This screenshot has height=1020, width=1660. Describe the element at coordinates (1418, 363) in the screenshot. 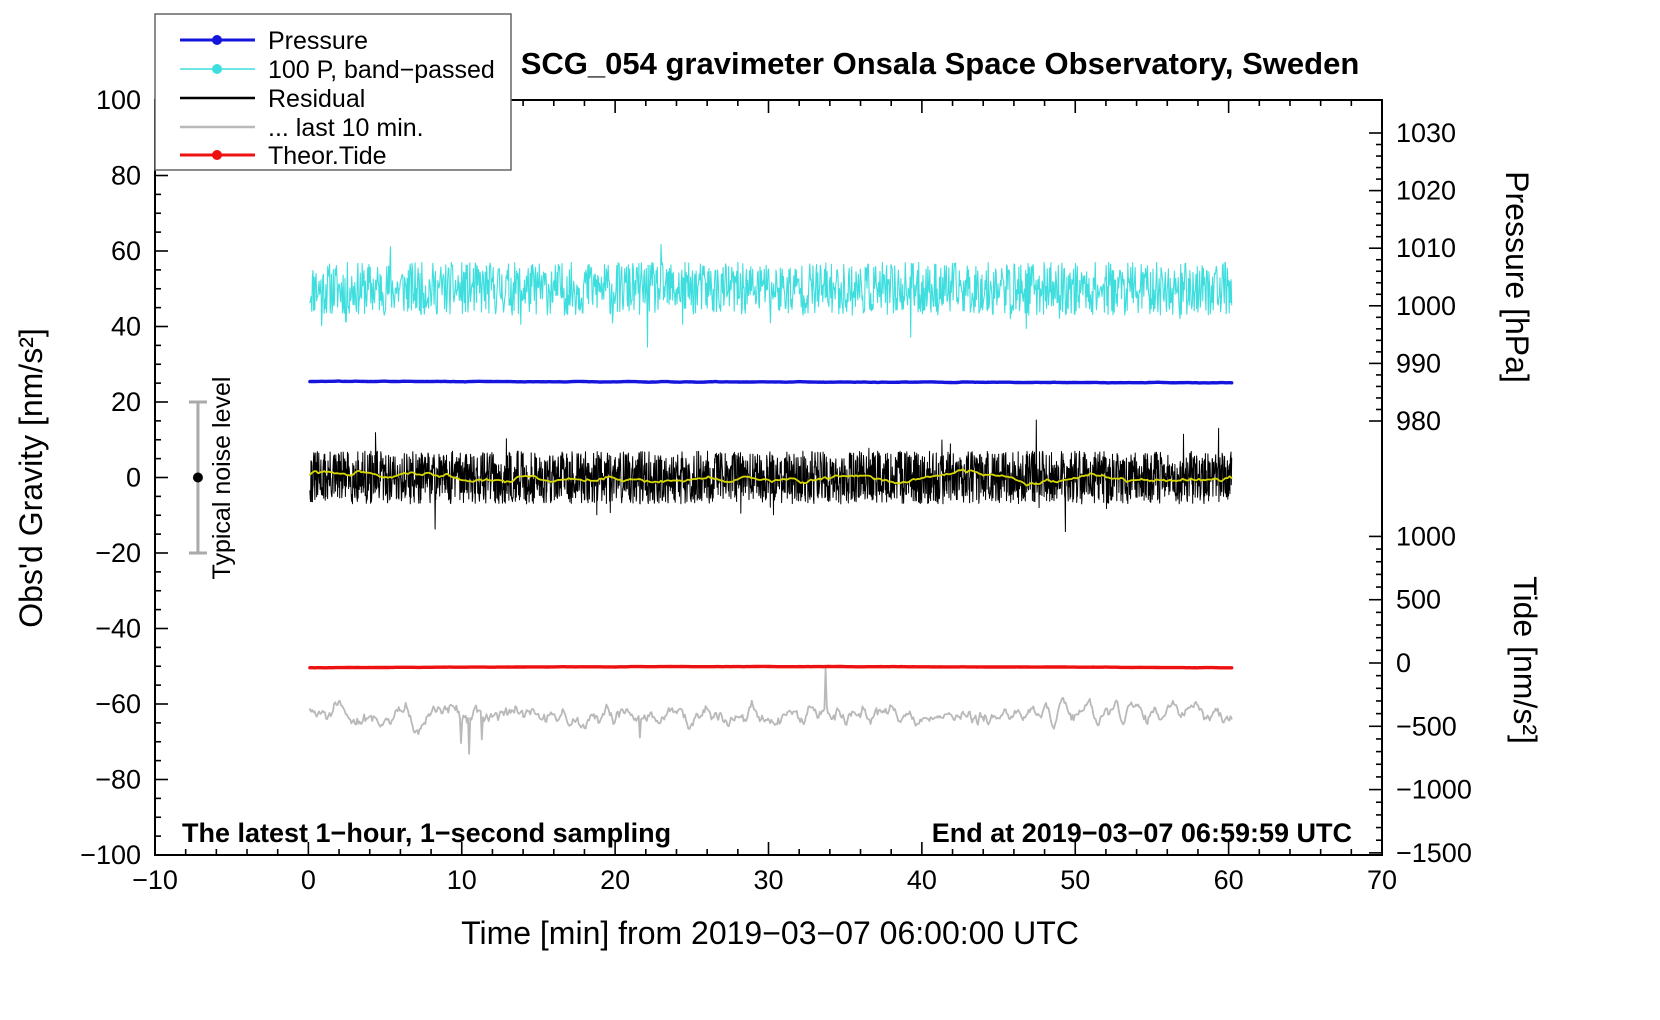

I see `pressure-tick-label: 990` at that location.